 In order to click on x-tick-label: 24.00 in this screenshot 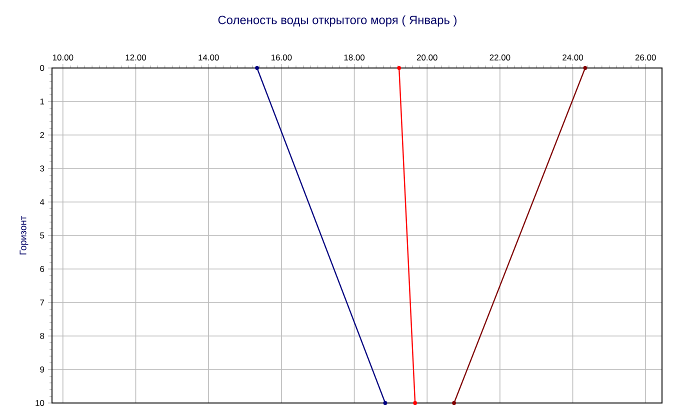, I will do `click(573, 57)`.